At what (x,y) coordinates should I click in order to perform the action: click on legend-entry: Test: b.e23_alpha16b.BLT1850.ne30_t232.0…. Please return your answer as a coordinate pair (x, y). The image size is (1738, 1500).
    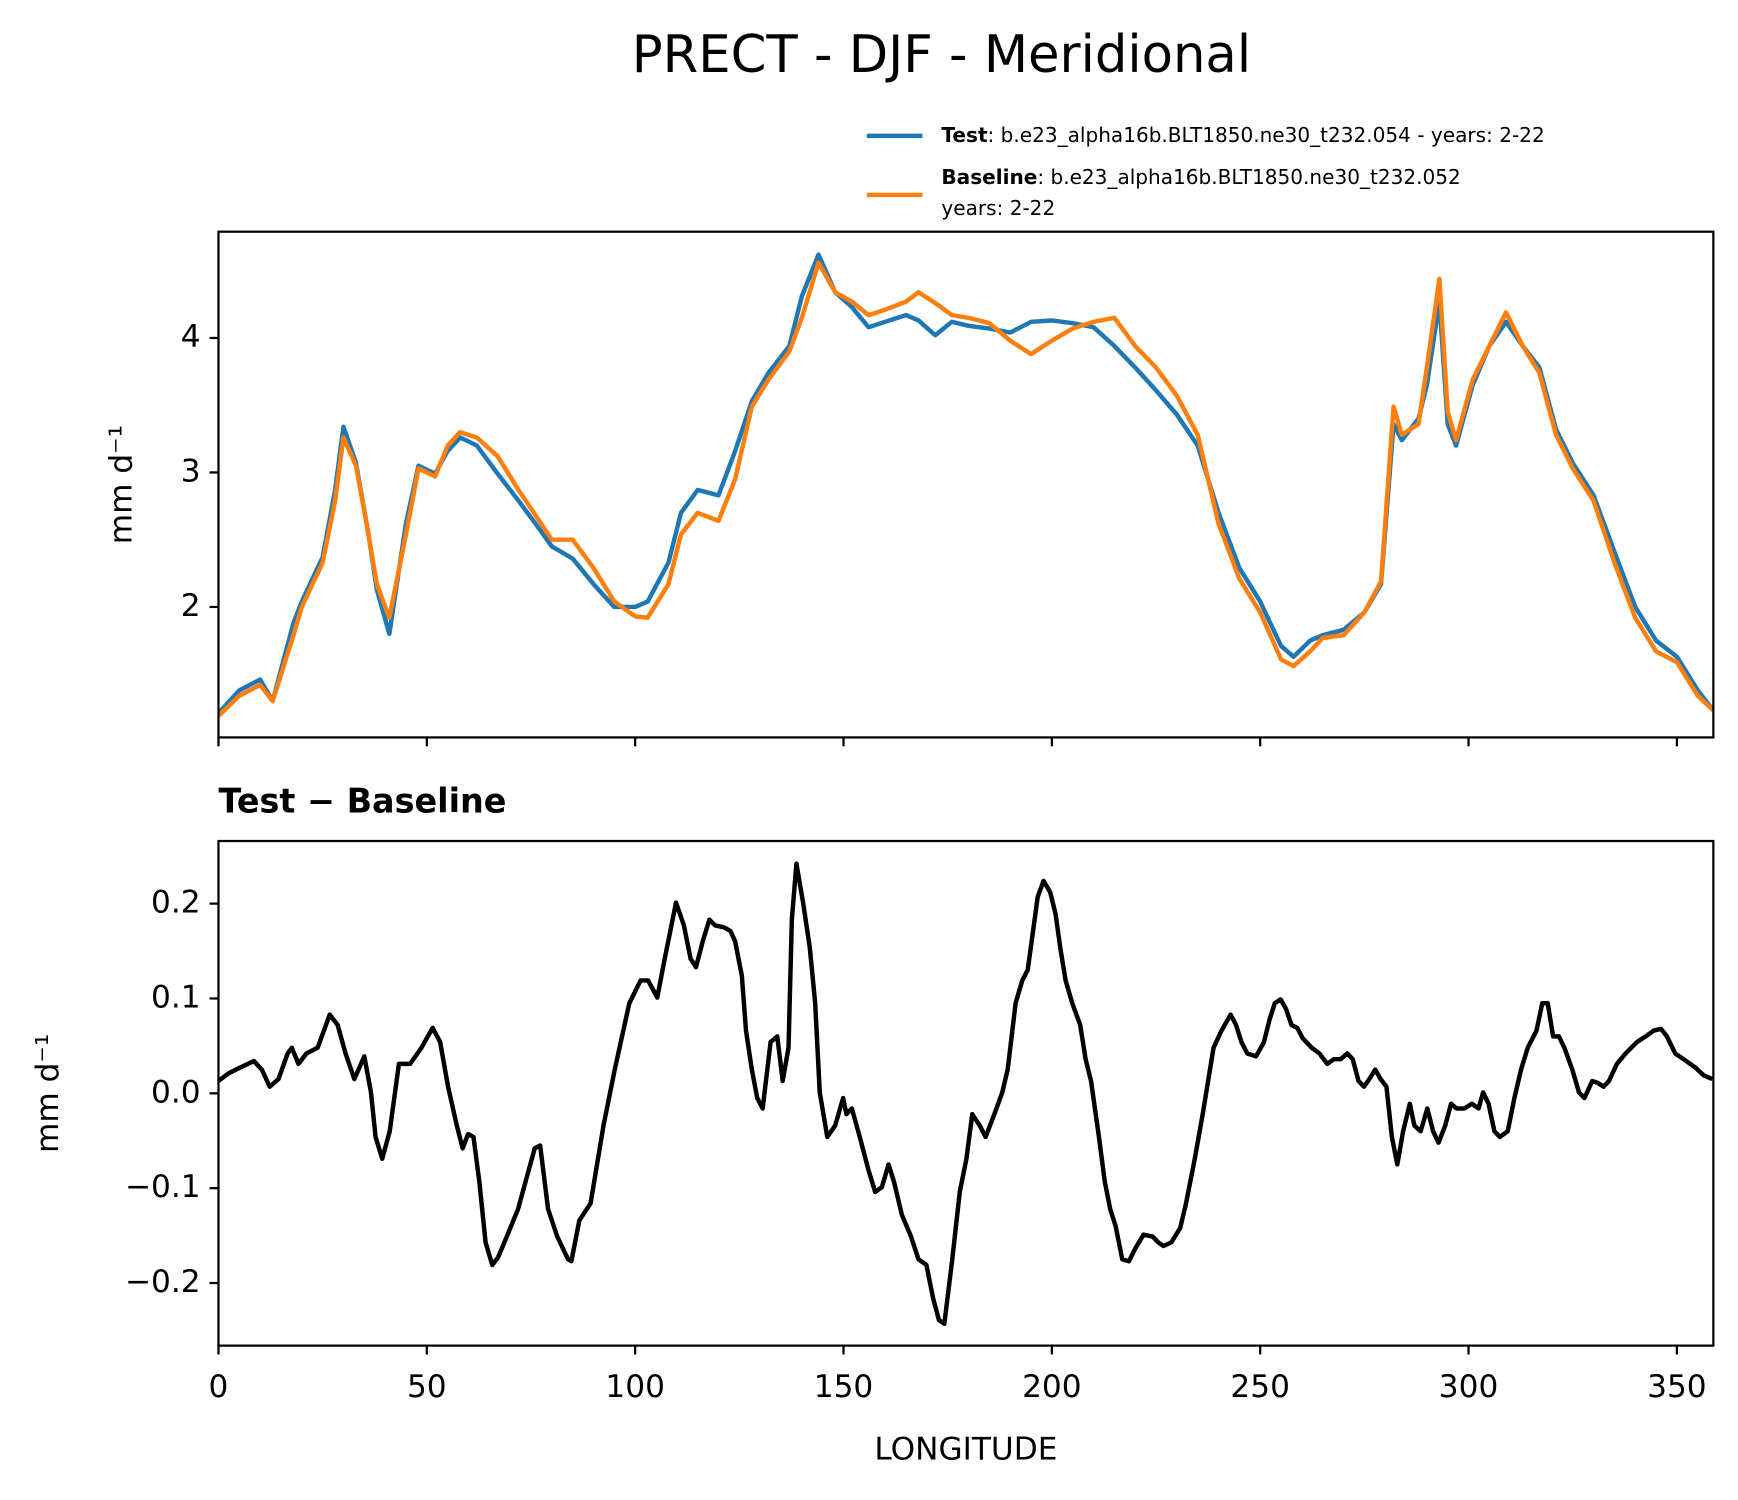
    Looking at the image, I should click on (1242, 134).